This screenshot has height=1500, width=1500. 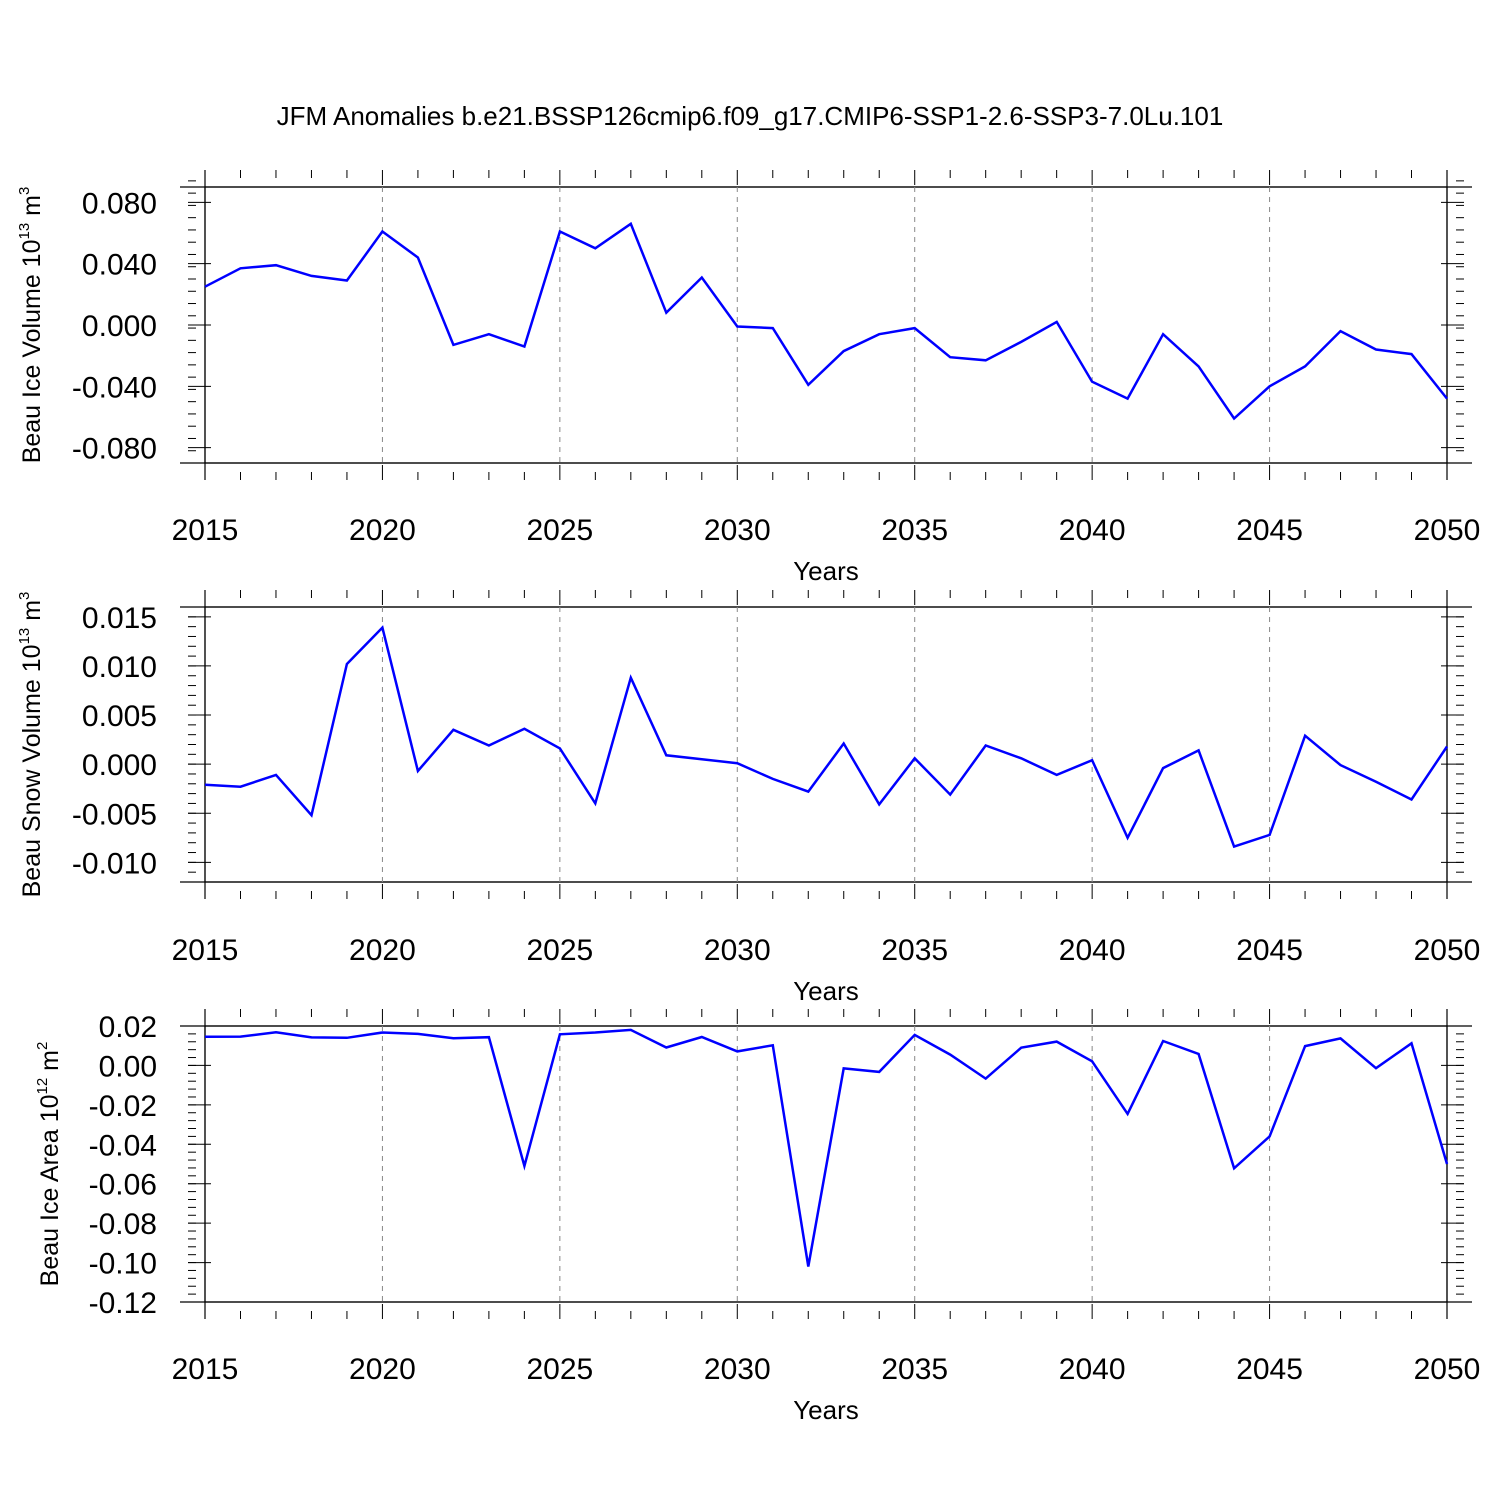 I want to click on y-tick-label: -0.02, so click(x=123, y=1106).